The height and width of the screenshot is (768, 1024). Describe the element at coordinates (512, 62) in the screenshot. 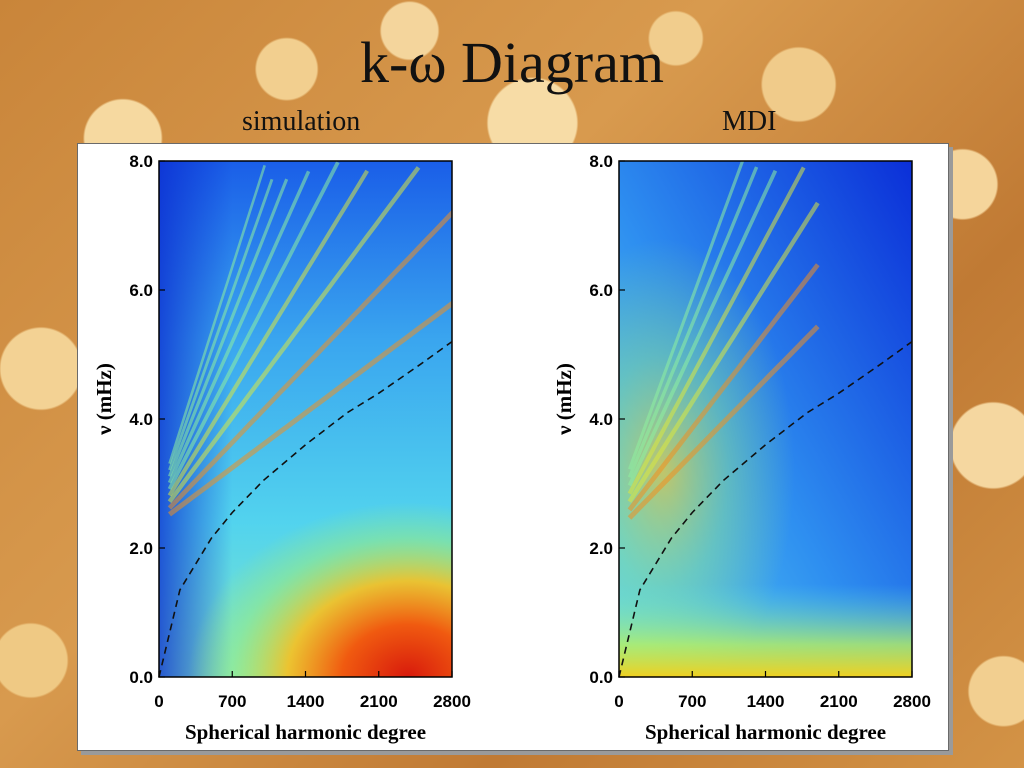

I see `slide-title: k-ω Diagram` at that location.